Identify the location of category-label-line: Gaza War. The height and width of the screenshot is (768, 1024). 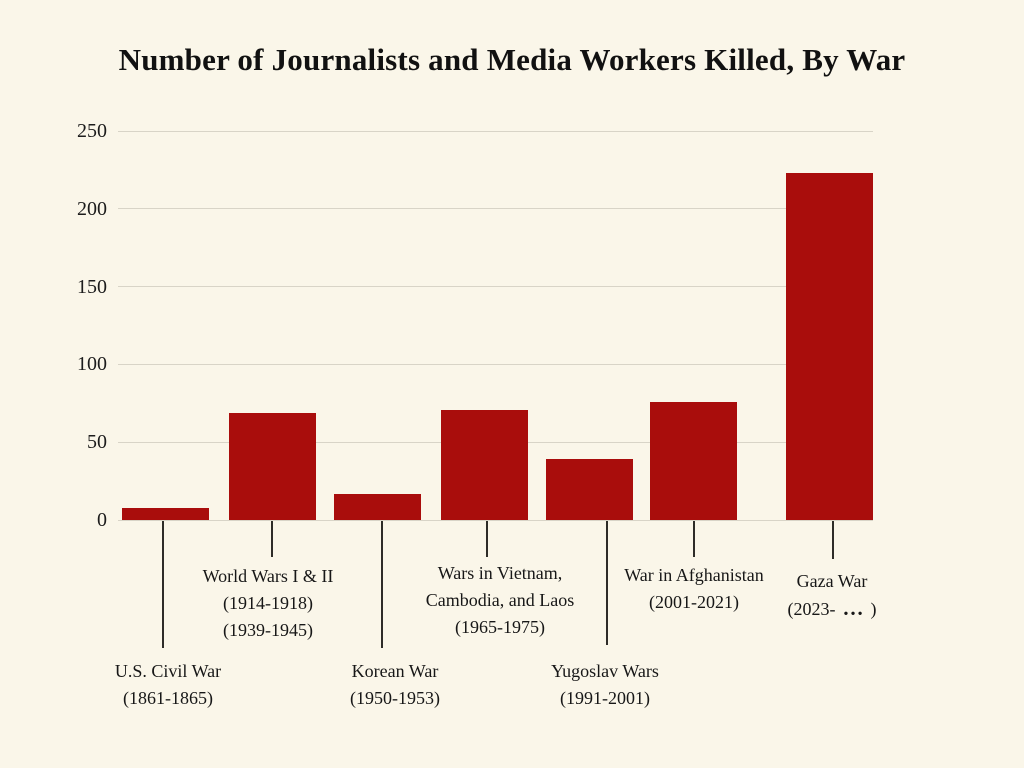
(832, 581).